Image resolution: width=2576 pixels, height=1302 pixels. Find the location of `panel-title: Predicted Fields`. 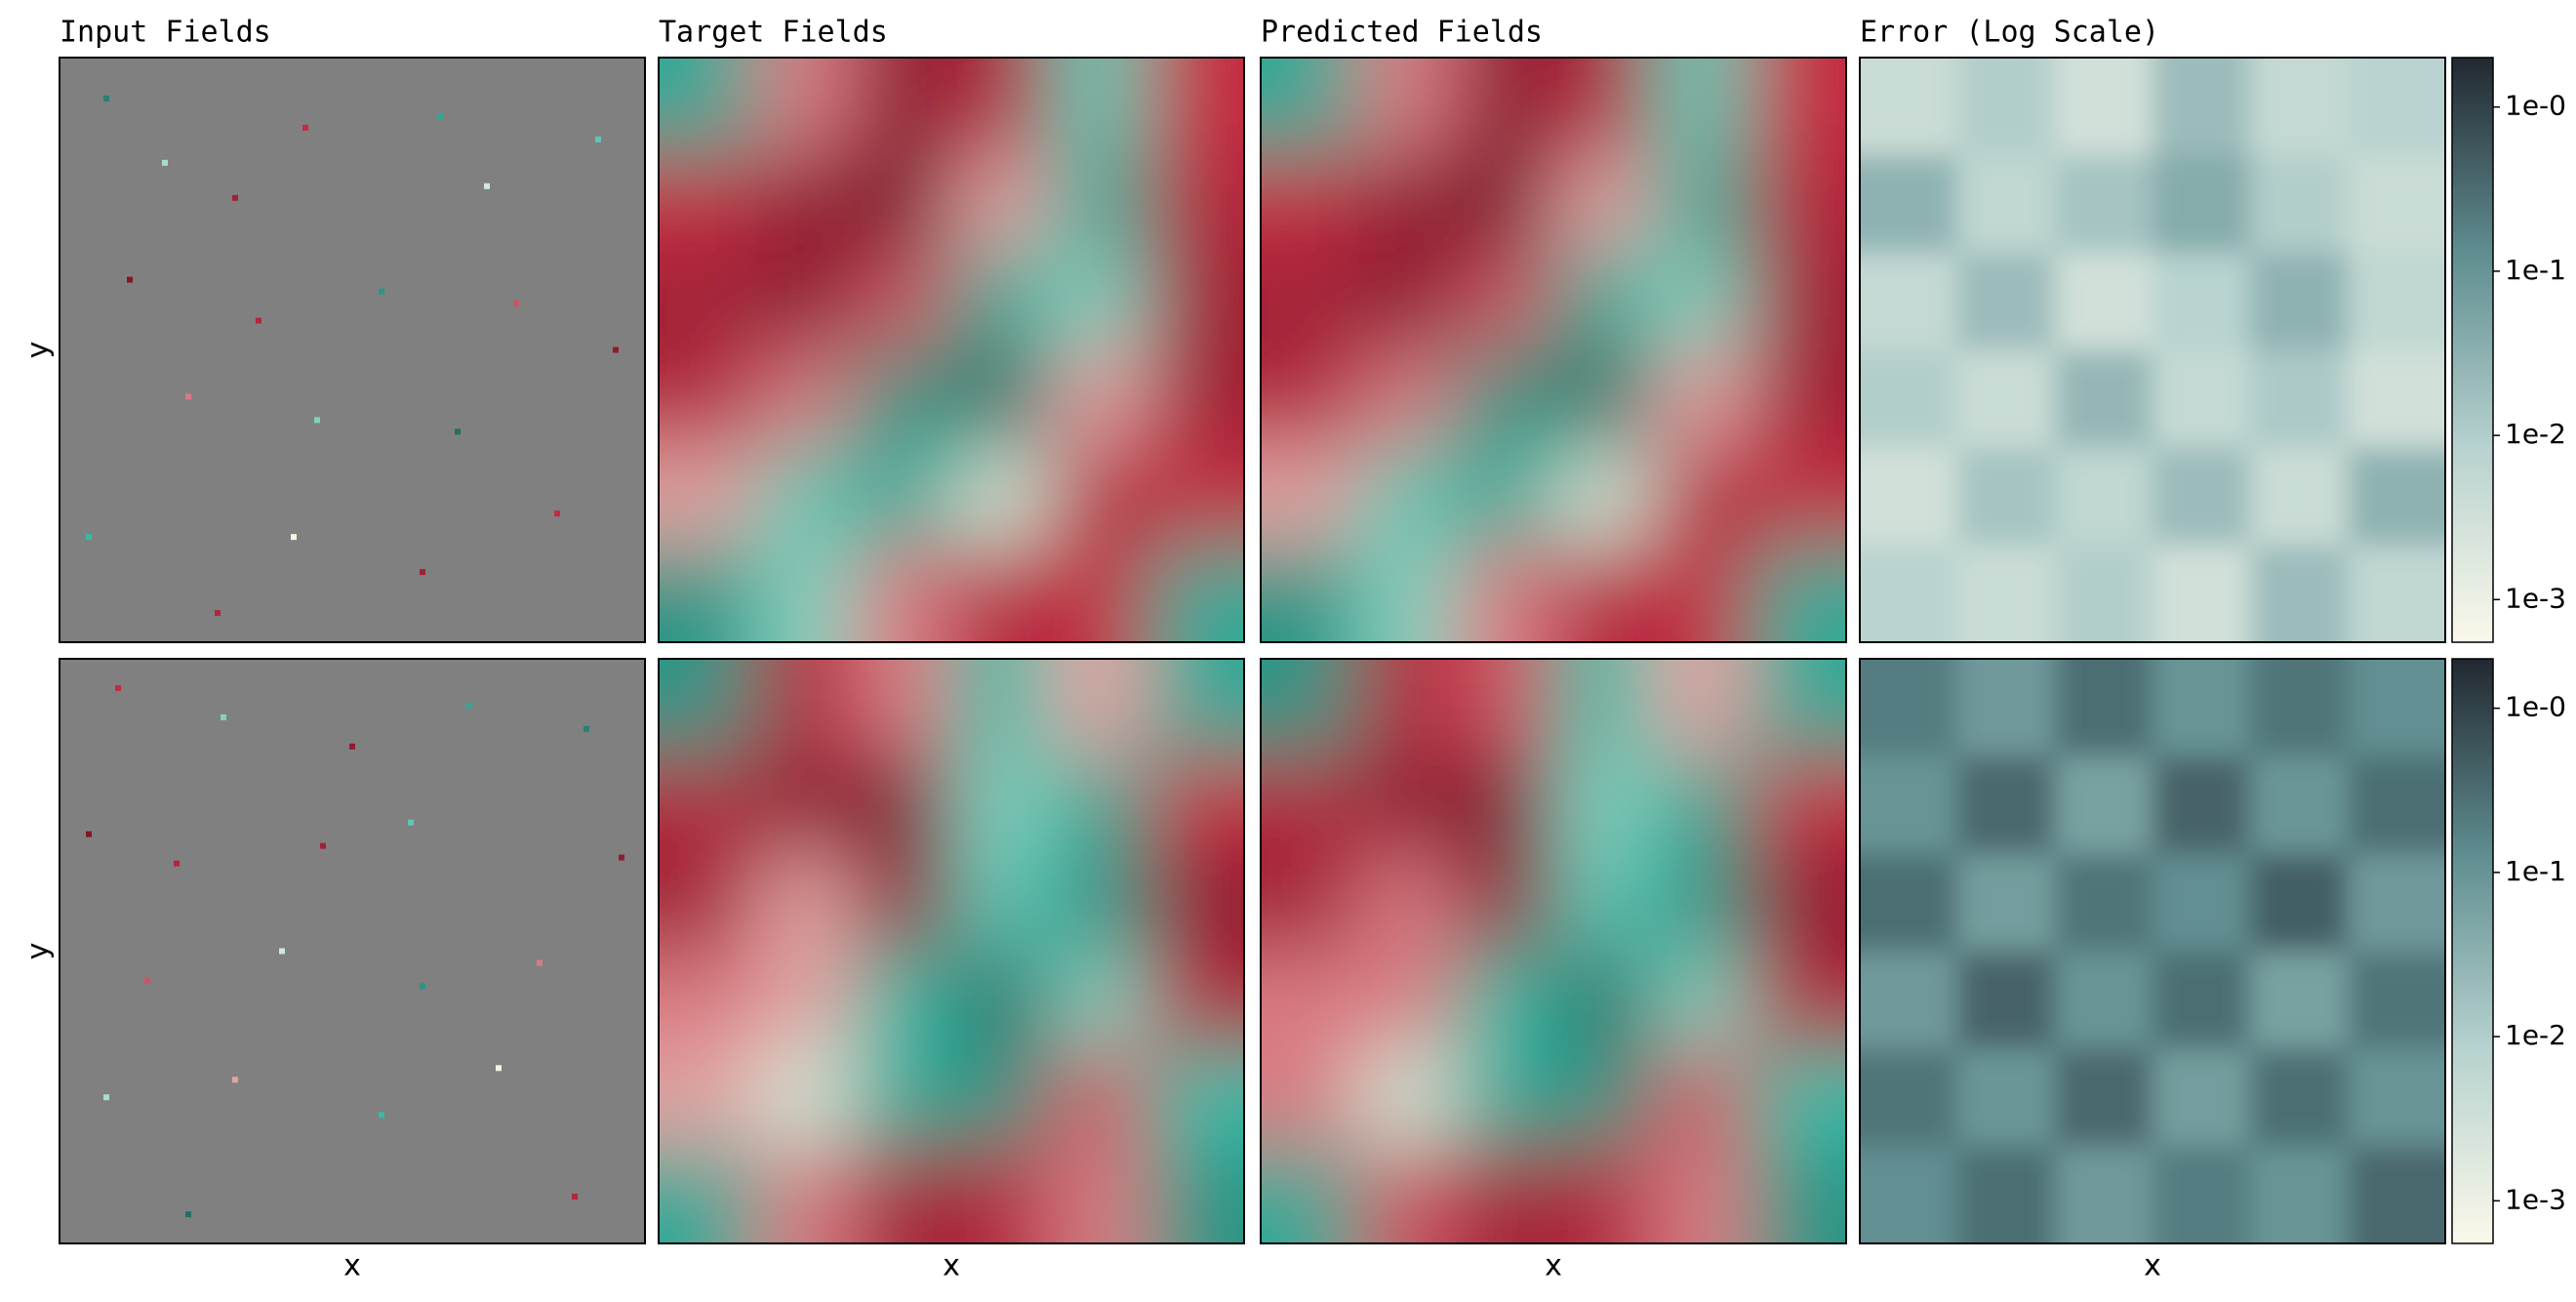

panel-title: Predicted Fields is located at coordinates (1402, 33).